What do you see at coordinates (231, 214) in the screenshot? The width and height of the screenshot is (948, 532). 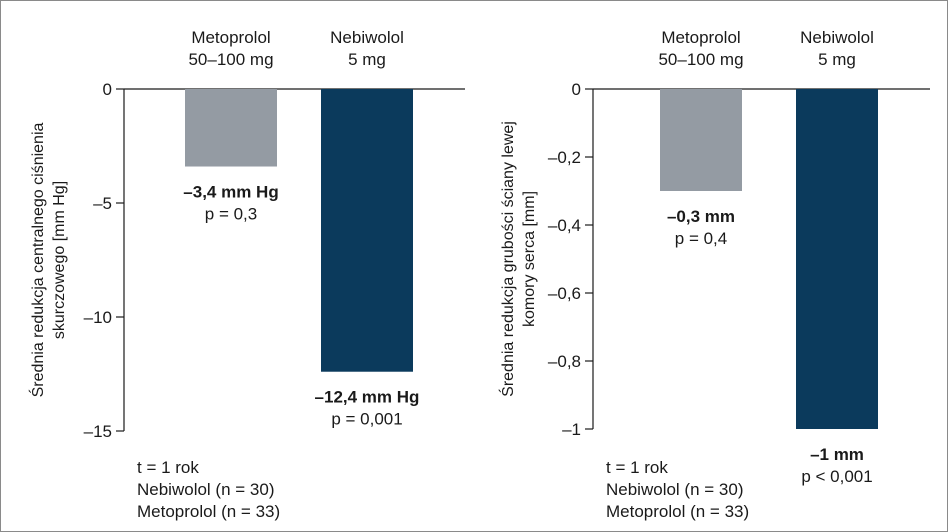 I see `chart-left-p-value-label: p = 0,3` at bounding box center [231, 214].